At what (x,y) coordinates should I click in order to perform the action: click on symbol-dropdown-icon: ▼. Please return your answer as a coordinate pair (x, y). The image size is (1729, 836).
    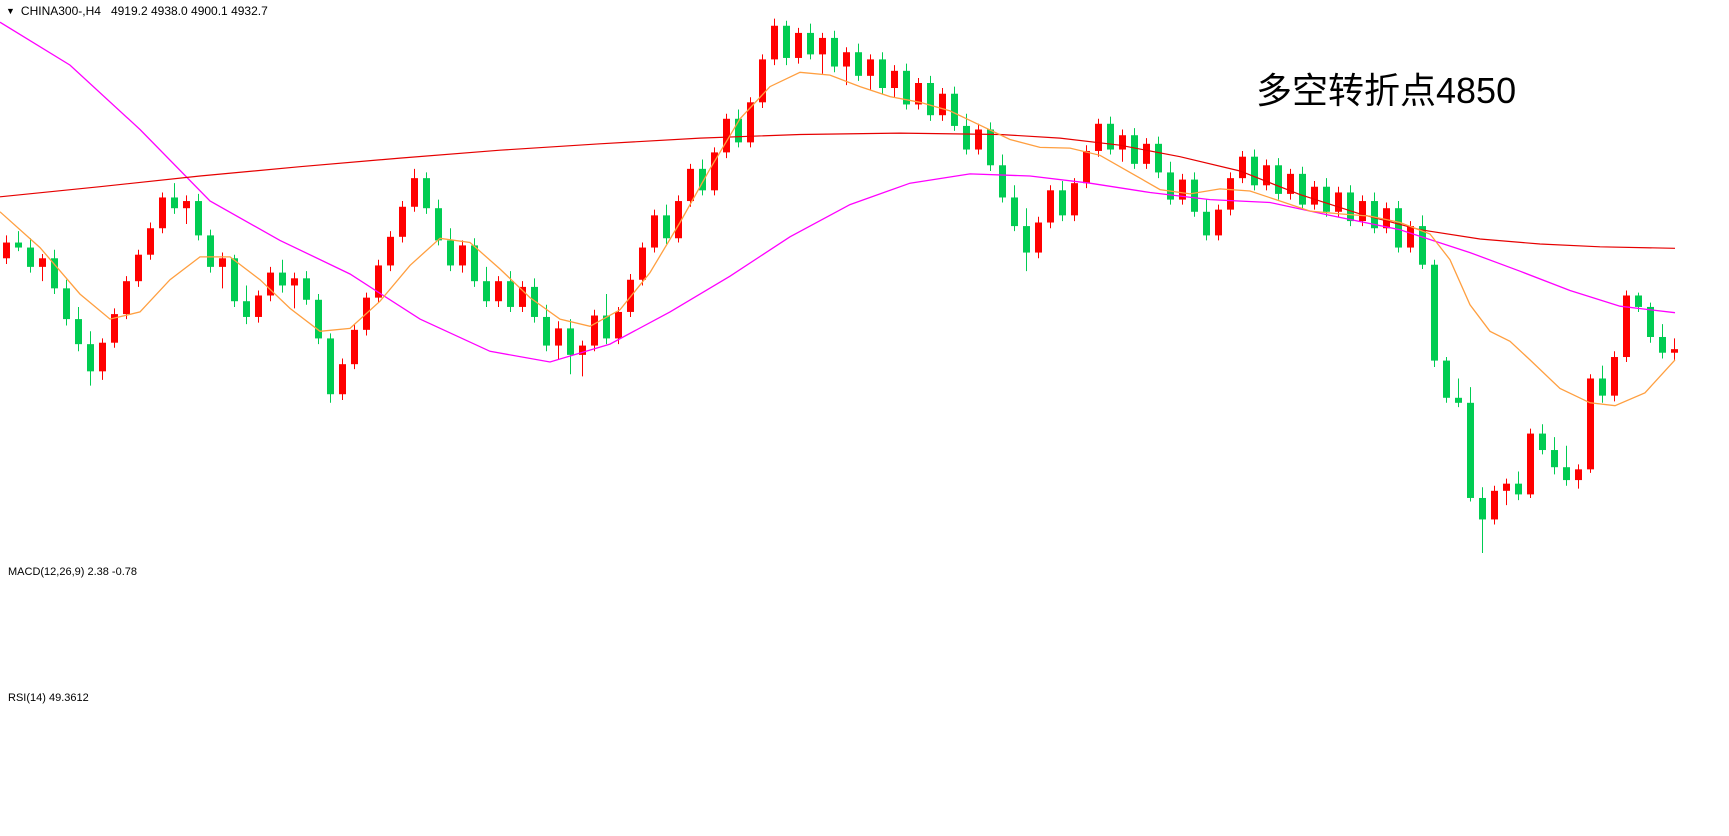
    Looking at the image, I should click on (10, 11).